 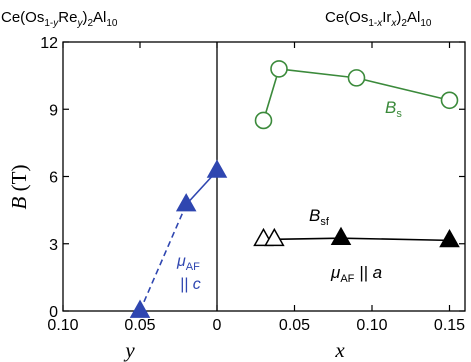 What do you see at coordinates (393, 109) in the screenshot?
I see `bs-label: Bs` at bounding box center [393, 109].